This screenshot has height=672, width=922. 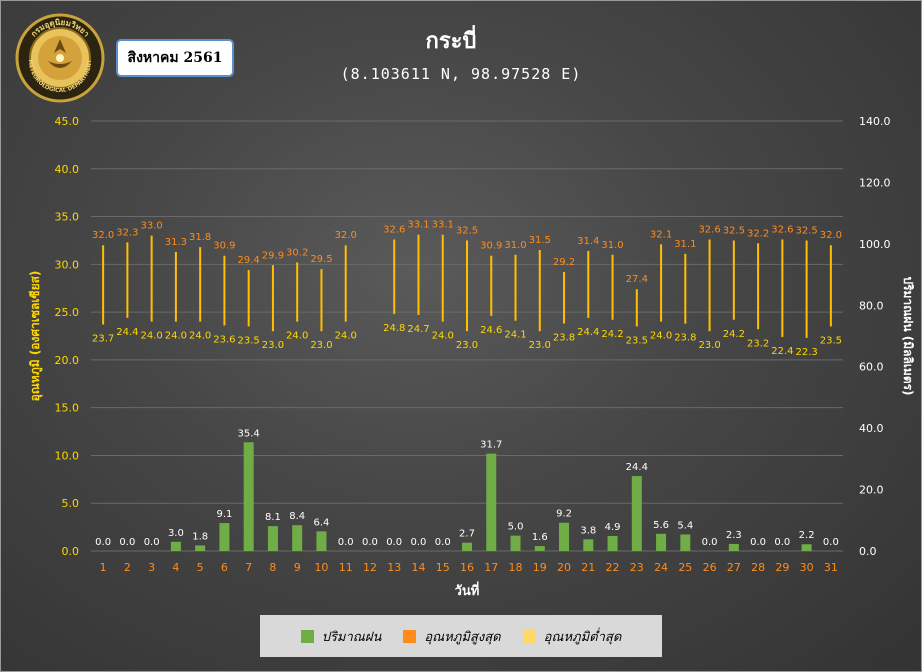 What do you see at coordinates (661, 567) in the screenshot?
I see `x-tick-label: 24` at bounding box center [661, 567].